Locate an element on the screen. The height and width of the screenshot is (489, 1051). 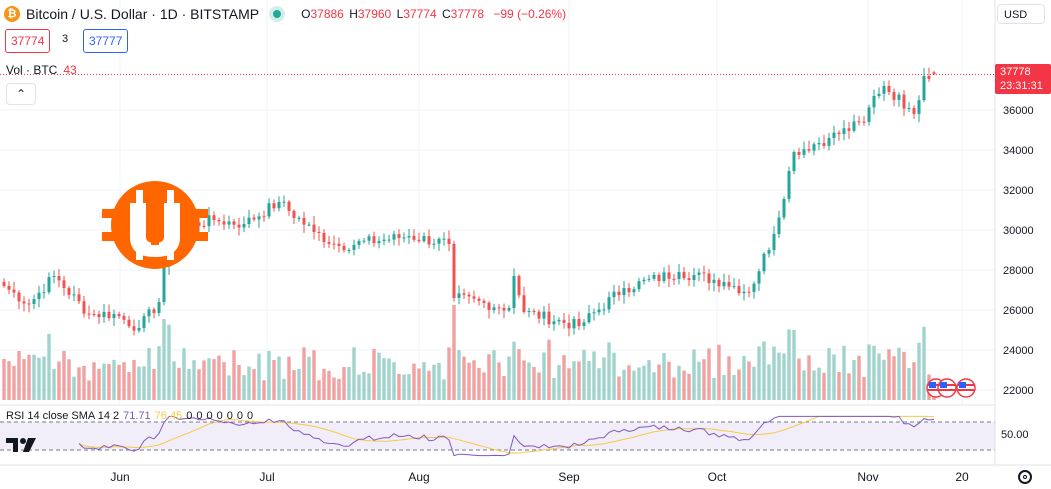
volume-legend: Vol · BTC 43 is located at coordinates (41, 70).